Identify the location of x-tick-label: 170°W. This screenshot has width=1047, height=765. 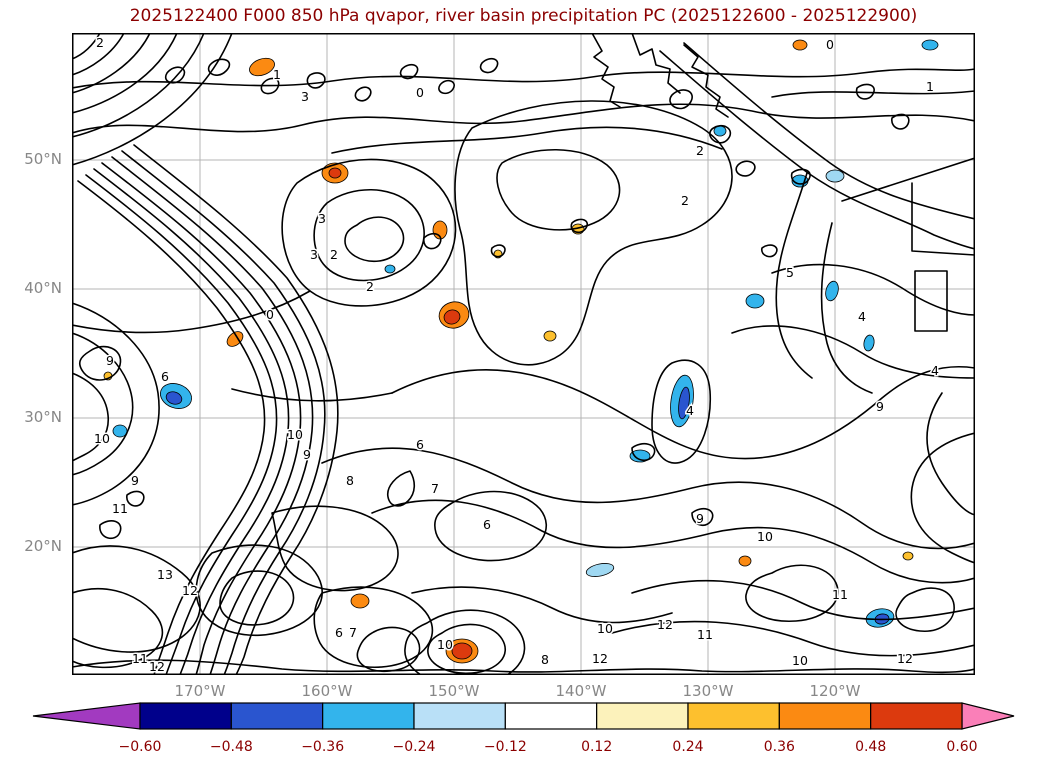
(200, 691).